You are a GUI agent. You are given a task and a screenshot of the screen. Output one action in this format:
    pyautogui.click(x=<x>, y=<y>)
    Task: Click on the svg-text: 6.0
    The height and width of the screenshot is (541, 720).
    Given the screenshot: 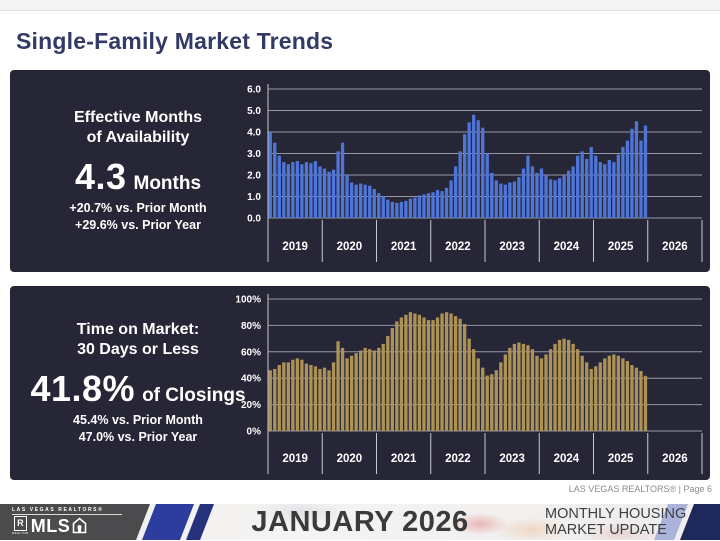 What is the action you would take?
    pyautogui.click(x=254, y=90)
    